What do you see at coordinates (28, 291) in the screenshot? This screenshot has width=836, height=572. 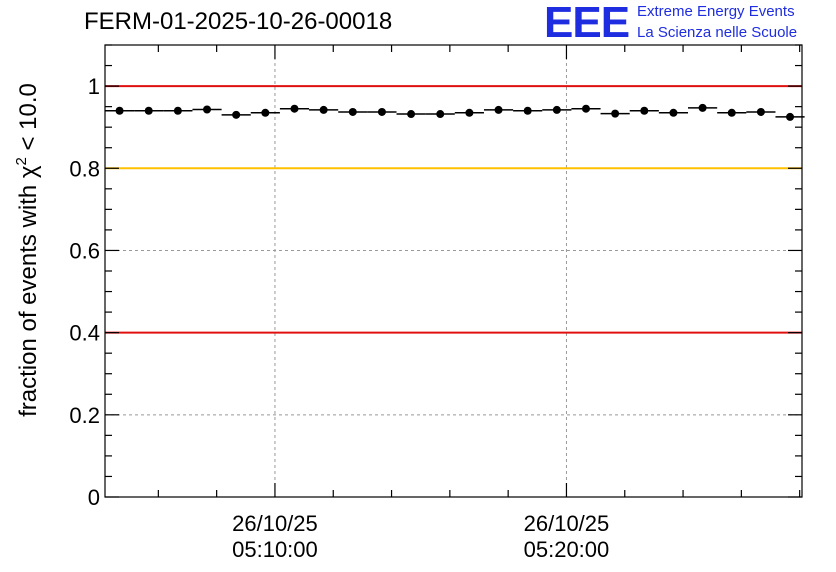 I see `y-axis-label-prefix: fraction of events with χ` at bounding box center [28, 291].